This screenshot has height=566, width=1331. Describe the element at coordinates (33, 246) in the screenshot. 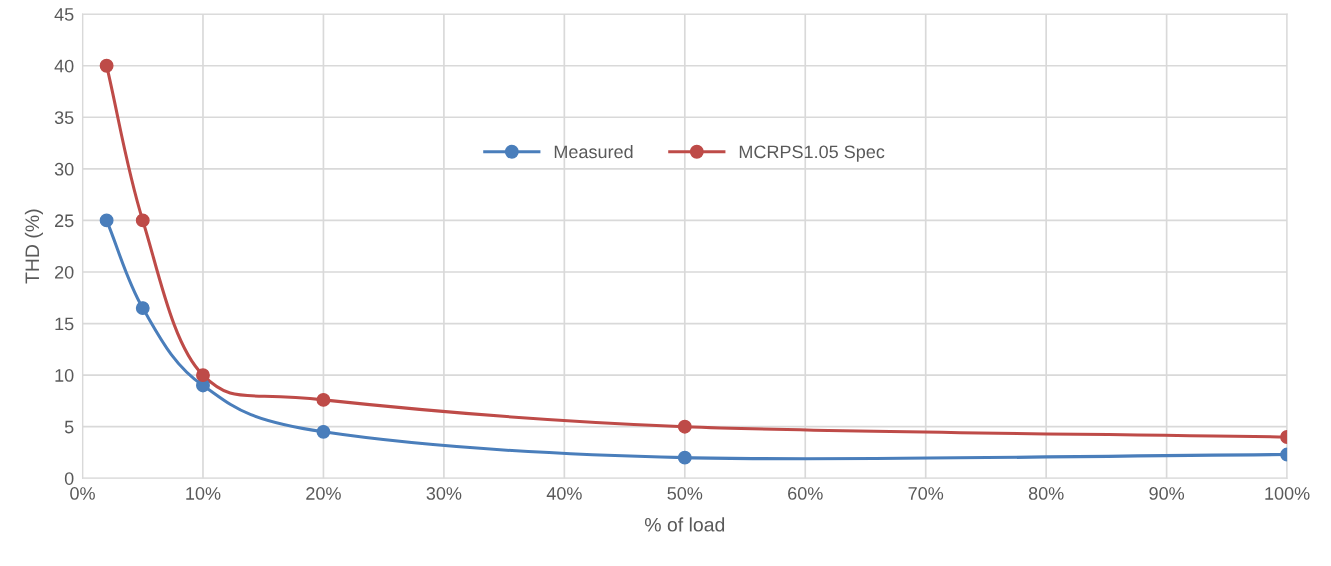

I see `y-axis-title: THD (%)` at that location.